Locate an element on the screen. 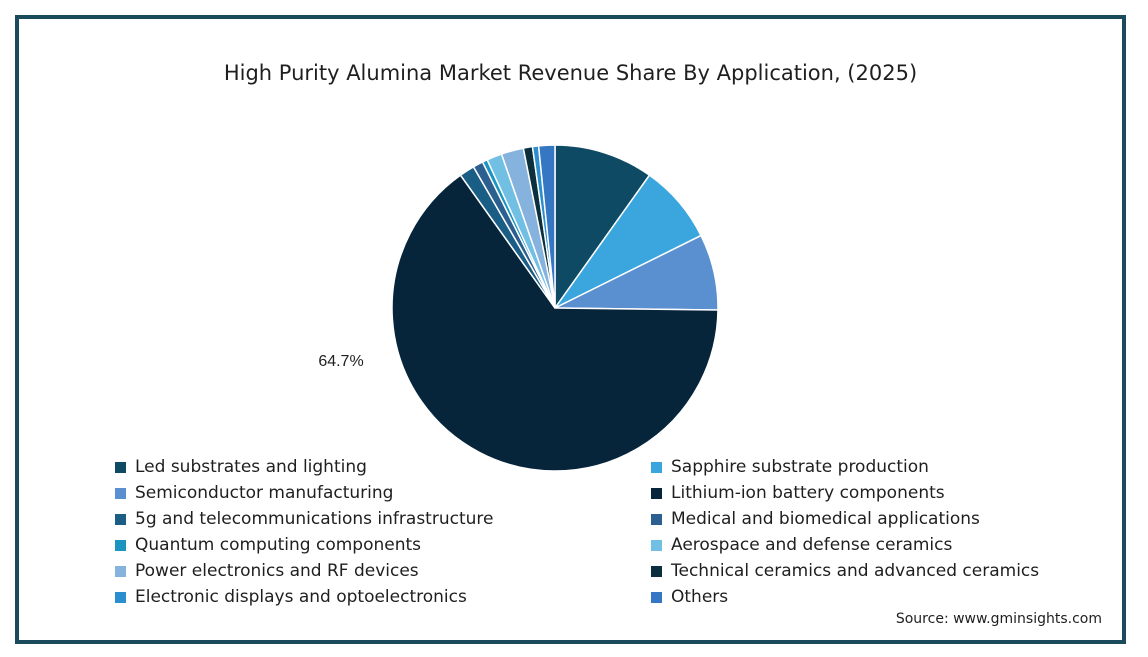 This screenshot has height=657, width=1148. legend-label: Medical and biomedical applications is located at coordinates (825, 519).